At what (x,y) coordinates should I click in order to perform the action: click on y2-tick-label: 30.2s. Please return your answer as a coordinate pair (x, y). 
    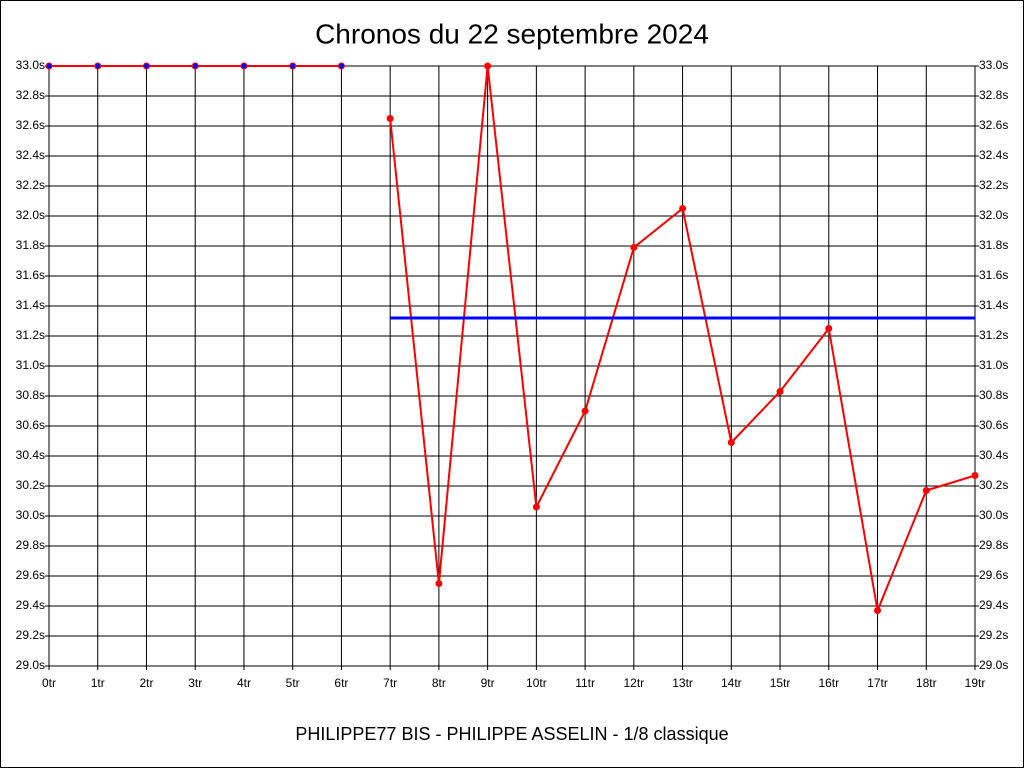
    Looking at the image, I should click on (993, 485).